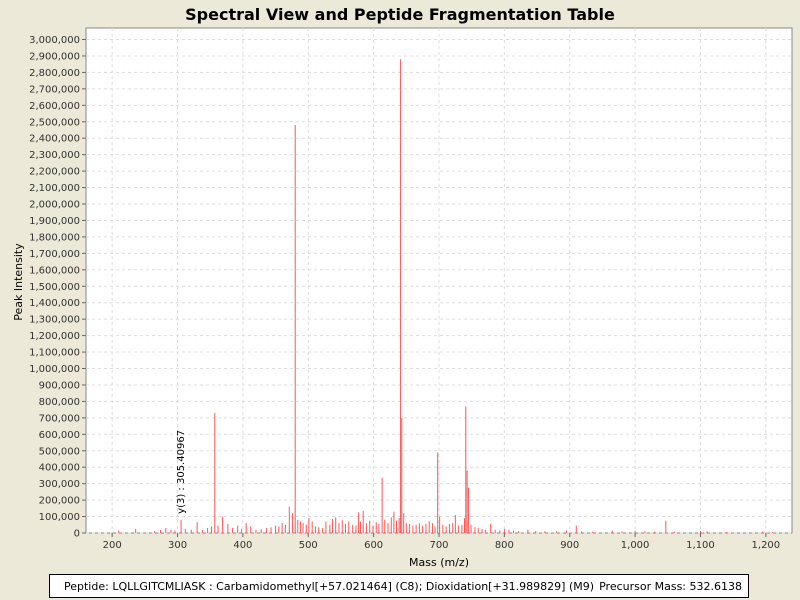 The image size is (800, 600). What do you see at coordinates (59, 468) in the screenshot?
I see `y-tick-label: 400,000` at bounding box center [59, 468].